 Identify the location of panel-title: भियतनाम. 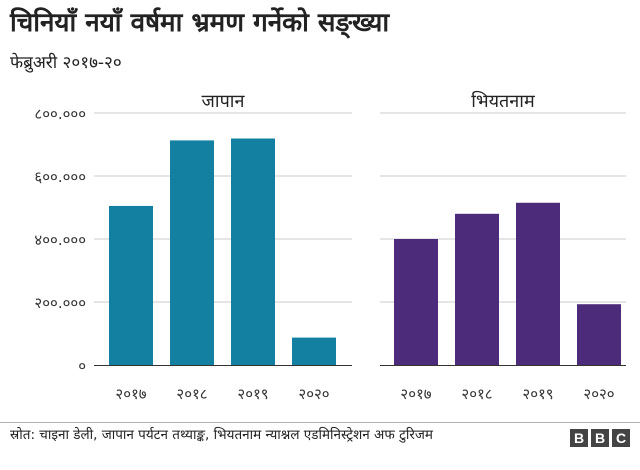
(503, 101).